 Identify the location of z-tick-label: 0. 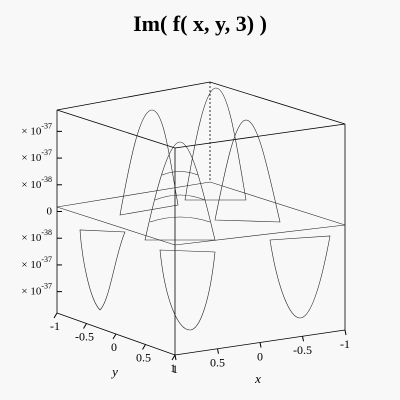
(50, 211).